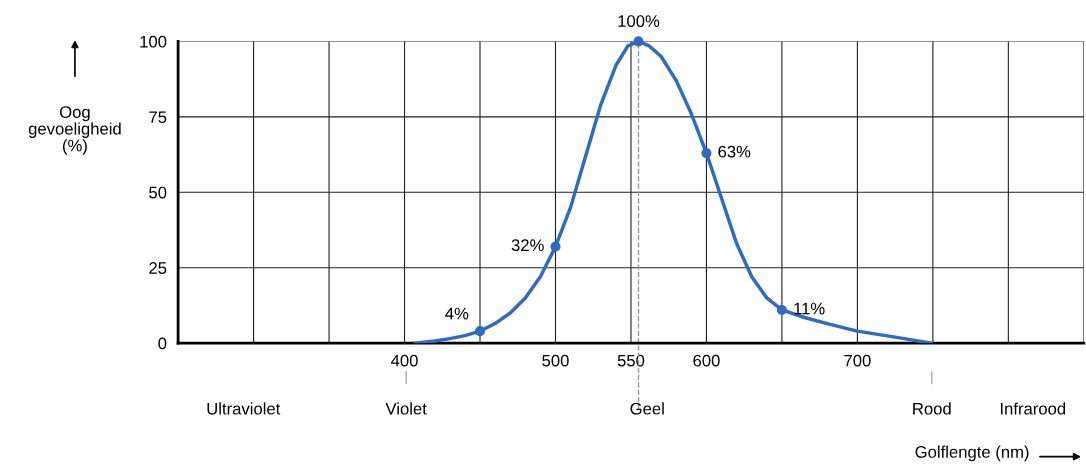 This screenshot has width=1086, height=465. I want to click on x-tick-label: 400, so click(404, 360).